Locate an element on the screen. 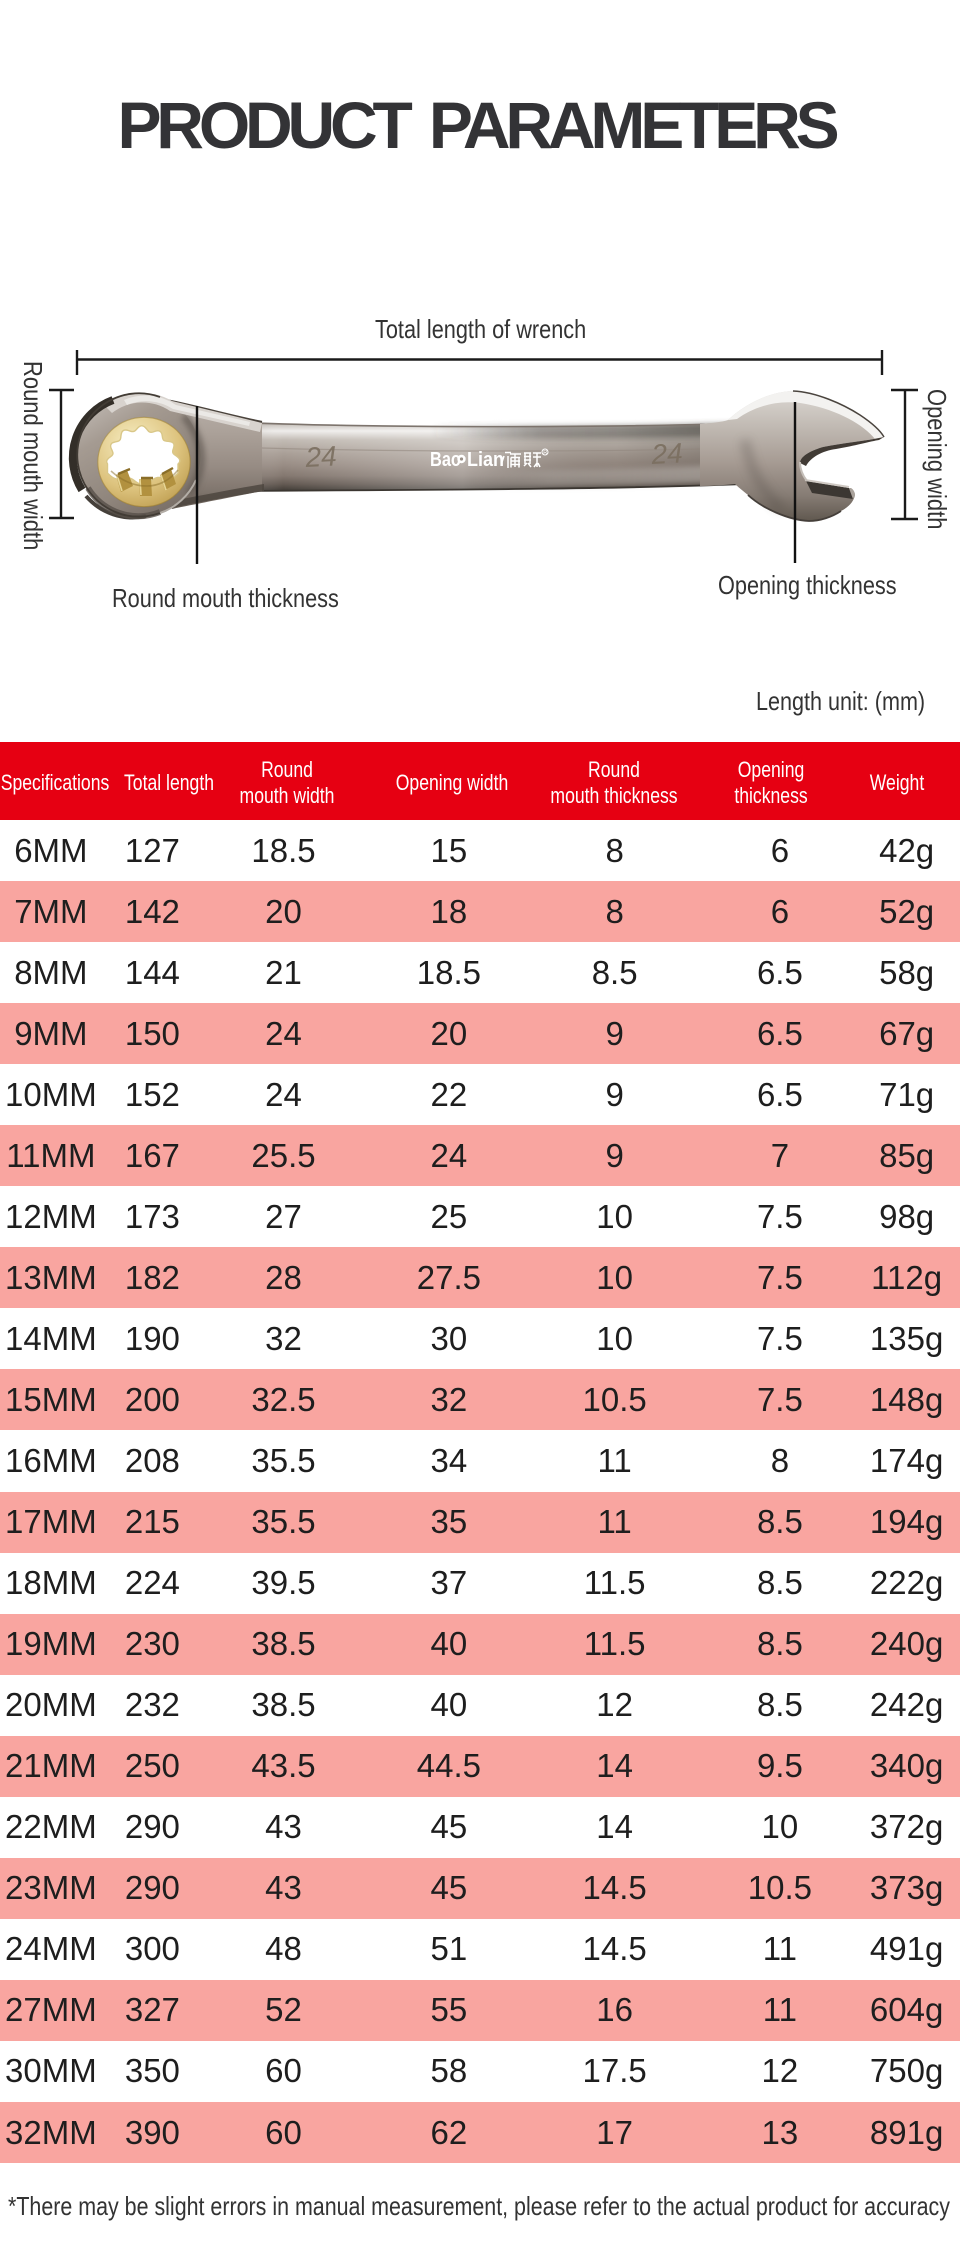 Image resolution: width=960 pixels, height=2241 pixels. svg-text: Bao is located at coordinates (445, 458).